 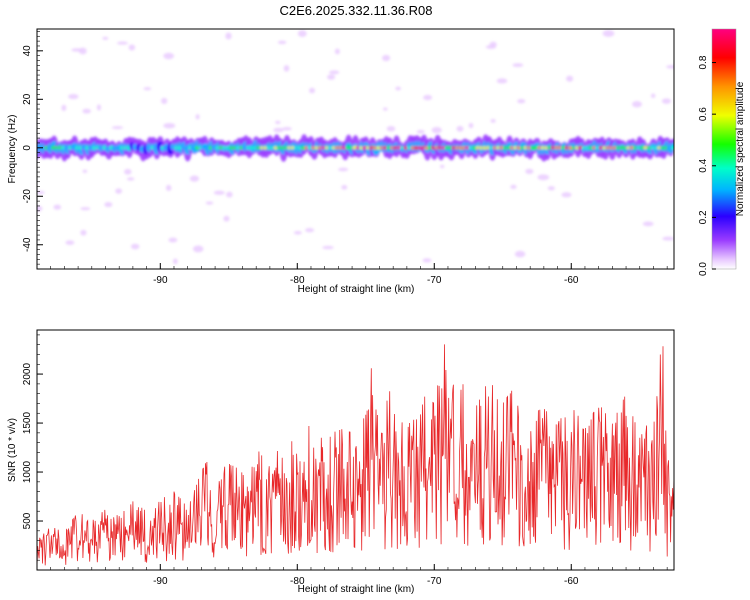 What do you see at coordinates (27, 471) in the screenshot?
I see `y-tick-label: 1000` at bounding box center [27, 471].